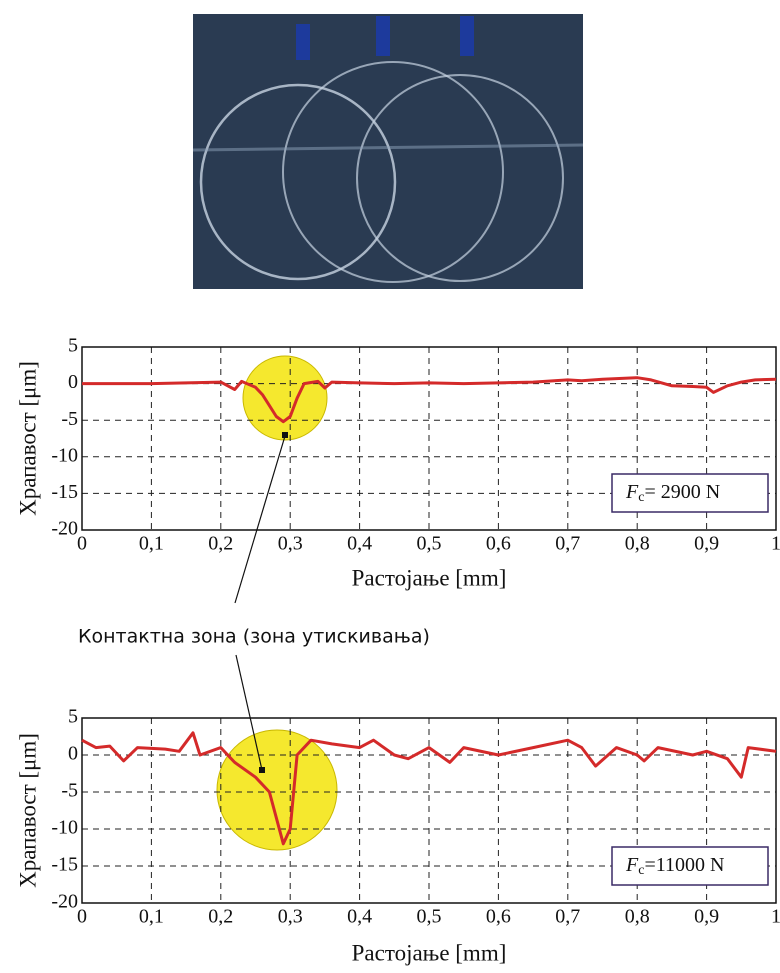  I want to click on callout-text: Контактна зона (зона утискивања), so click(254, 637).